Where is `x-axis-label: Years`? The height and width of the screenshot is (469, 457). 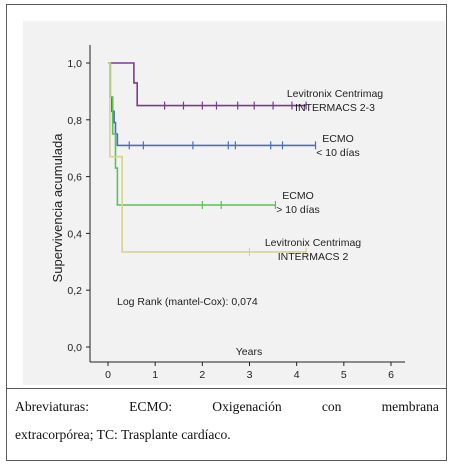 x-axis-label: Years is located at coordinates (249, 352).